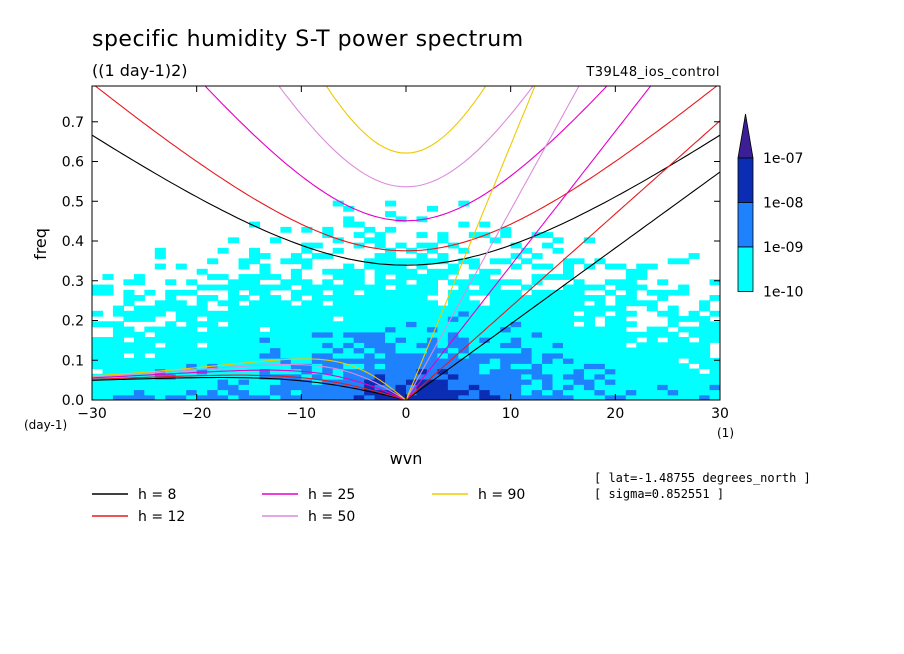  I want to click on colorbar-segment, so click(745, 225).